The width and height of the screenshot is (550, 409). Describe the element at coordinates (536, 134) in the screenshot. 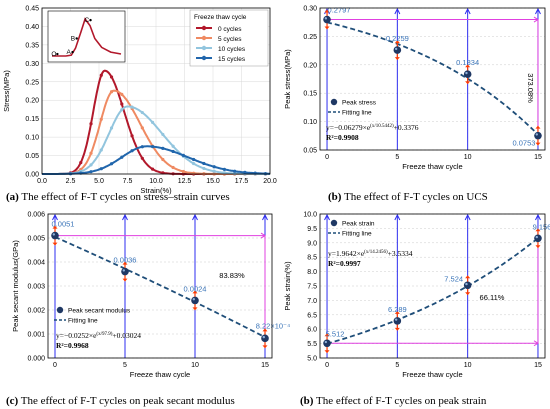

I see `b-data-point-highlight` at that location.